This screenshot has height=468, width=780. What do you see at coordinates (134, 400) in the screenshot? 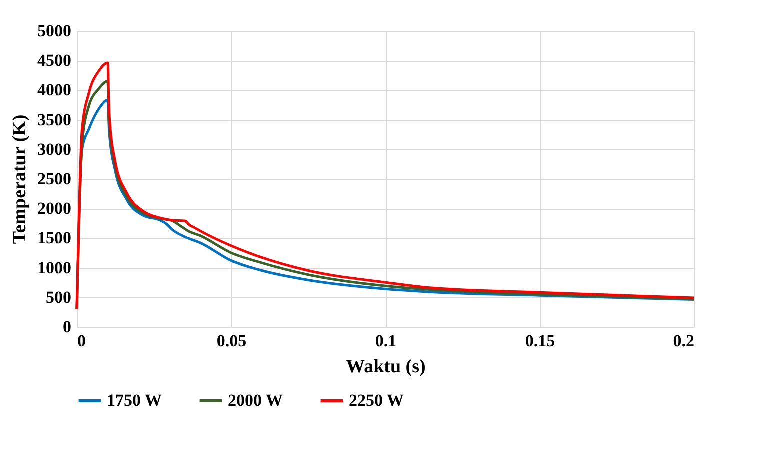
I see `legend-label: 1750 W` at bounding box center [134, 400].